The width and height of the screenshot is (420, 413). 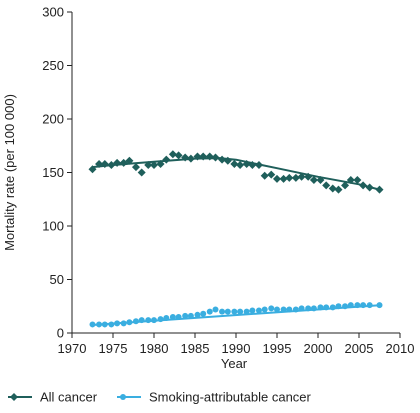 I want to click on y-tick-label: 200, so click(x=53, y=119).